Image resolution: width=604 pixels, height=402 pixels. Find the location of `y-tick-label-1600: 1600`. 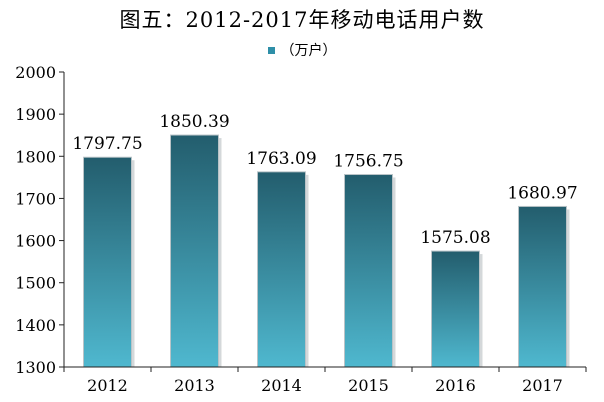

y-tick-label-1600: 1600 is located at coordinates (35, 241).